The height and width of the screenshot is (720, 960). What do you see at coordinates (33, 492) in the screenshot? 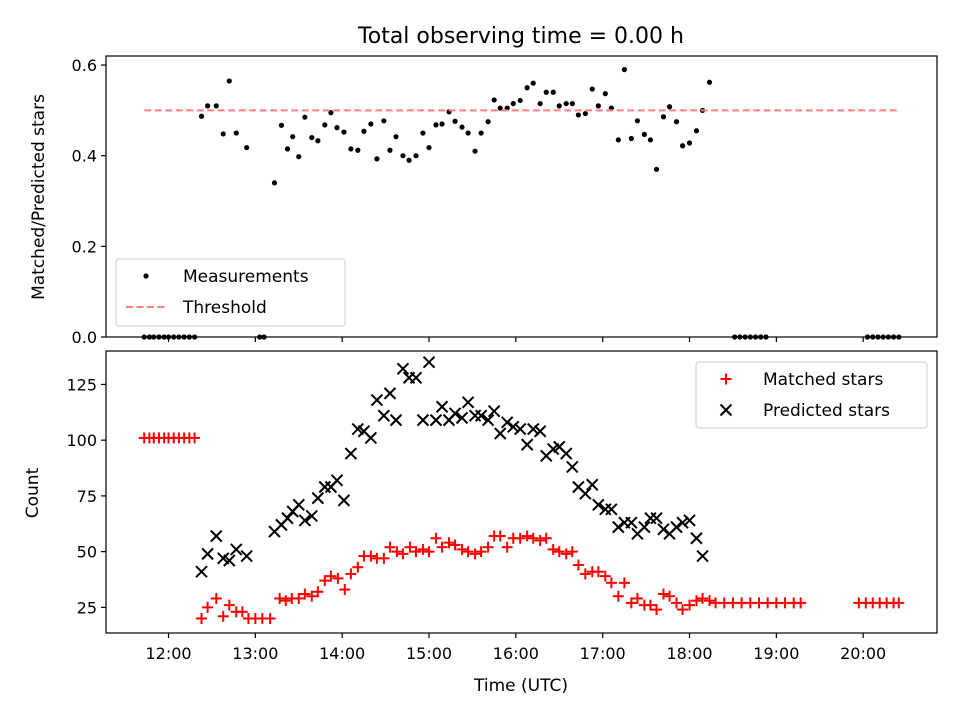
I see `count-y-axis-label: Count` at bounding box center [33, 492].